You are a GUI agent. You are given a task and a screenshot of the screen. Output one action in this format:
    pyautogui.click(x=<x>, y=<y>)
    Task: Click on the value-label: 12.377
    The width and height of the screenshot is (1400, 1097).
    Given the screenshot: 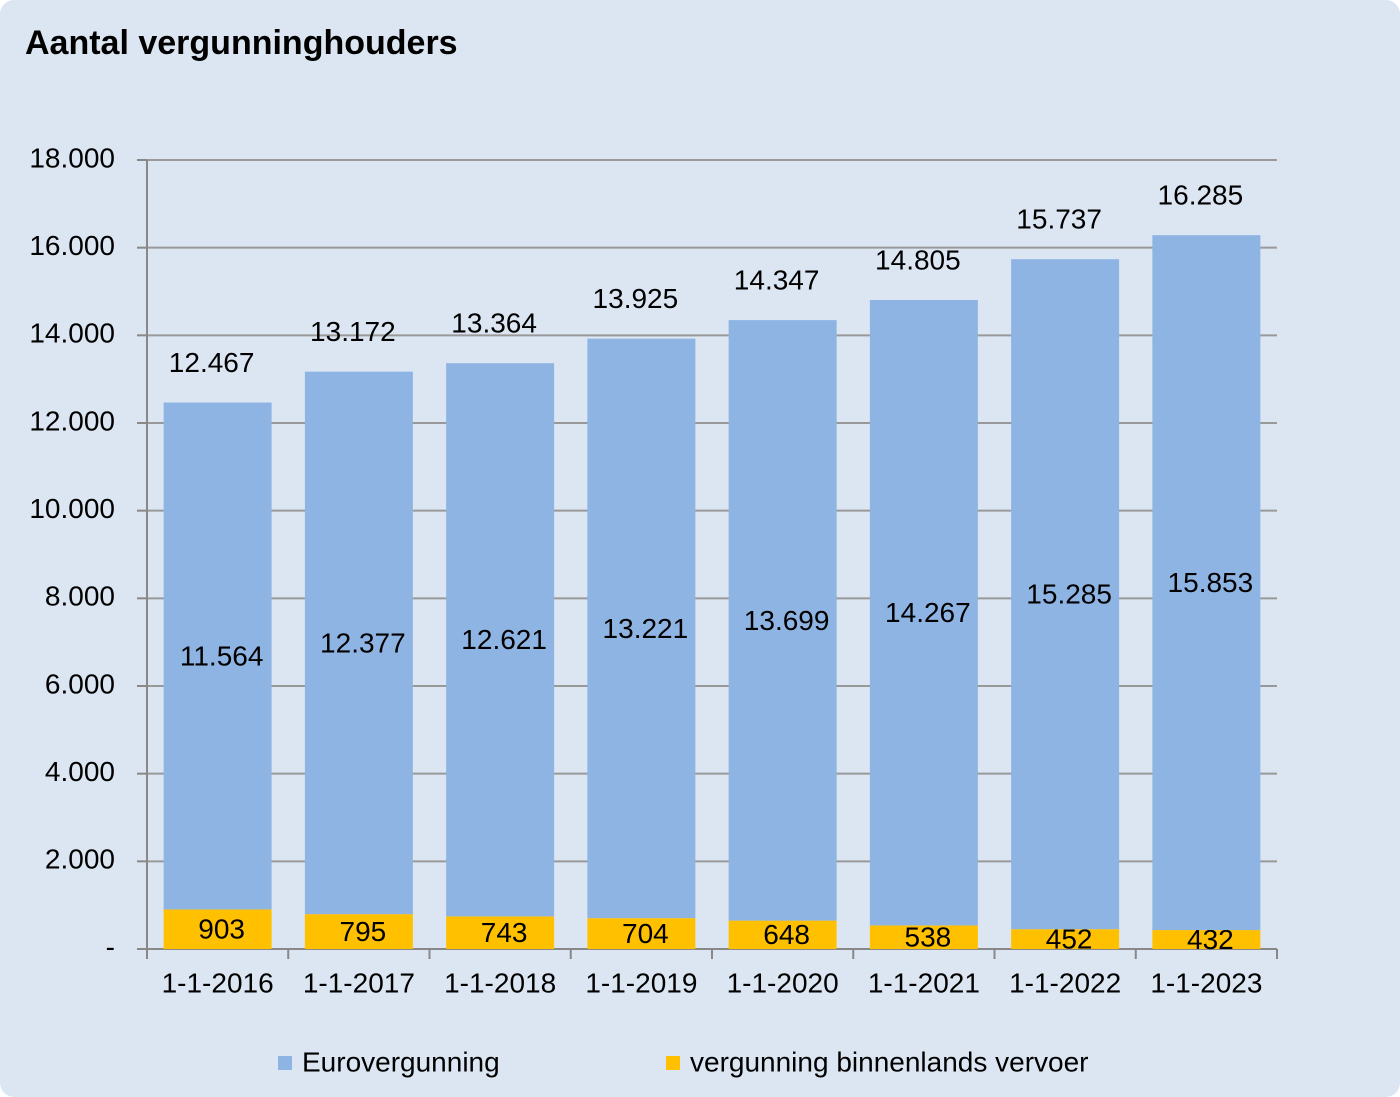 What is the action you would take?
    pyautogui.click(x=363, y=642)
    